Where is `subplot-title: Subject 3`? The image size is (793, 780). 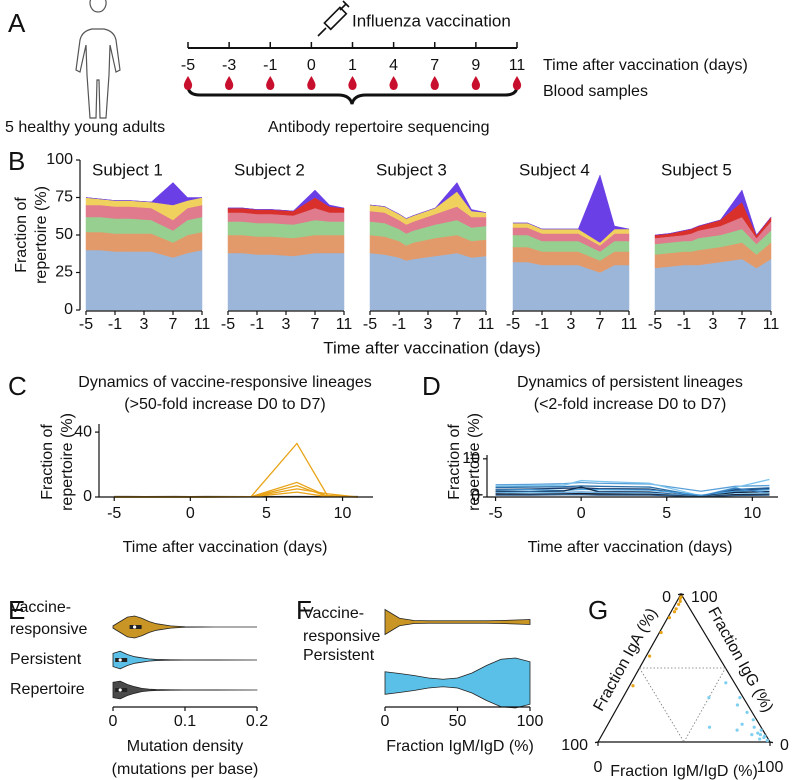
subplot-title: Subject 3 is located at coordinates (411, 169).